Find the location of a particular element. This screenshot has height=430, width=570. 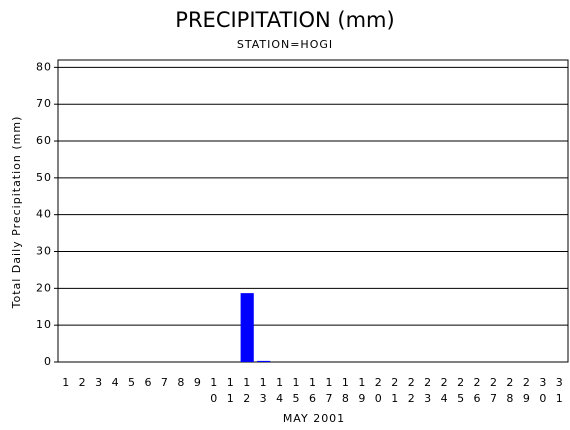

x-tick-label: 8 is located at coordinates (181, 382).